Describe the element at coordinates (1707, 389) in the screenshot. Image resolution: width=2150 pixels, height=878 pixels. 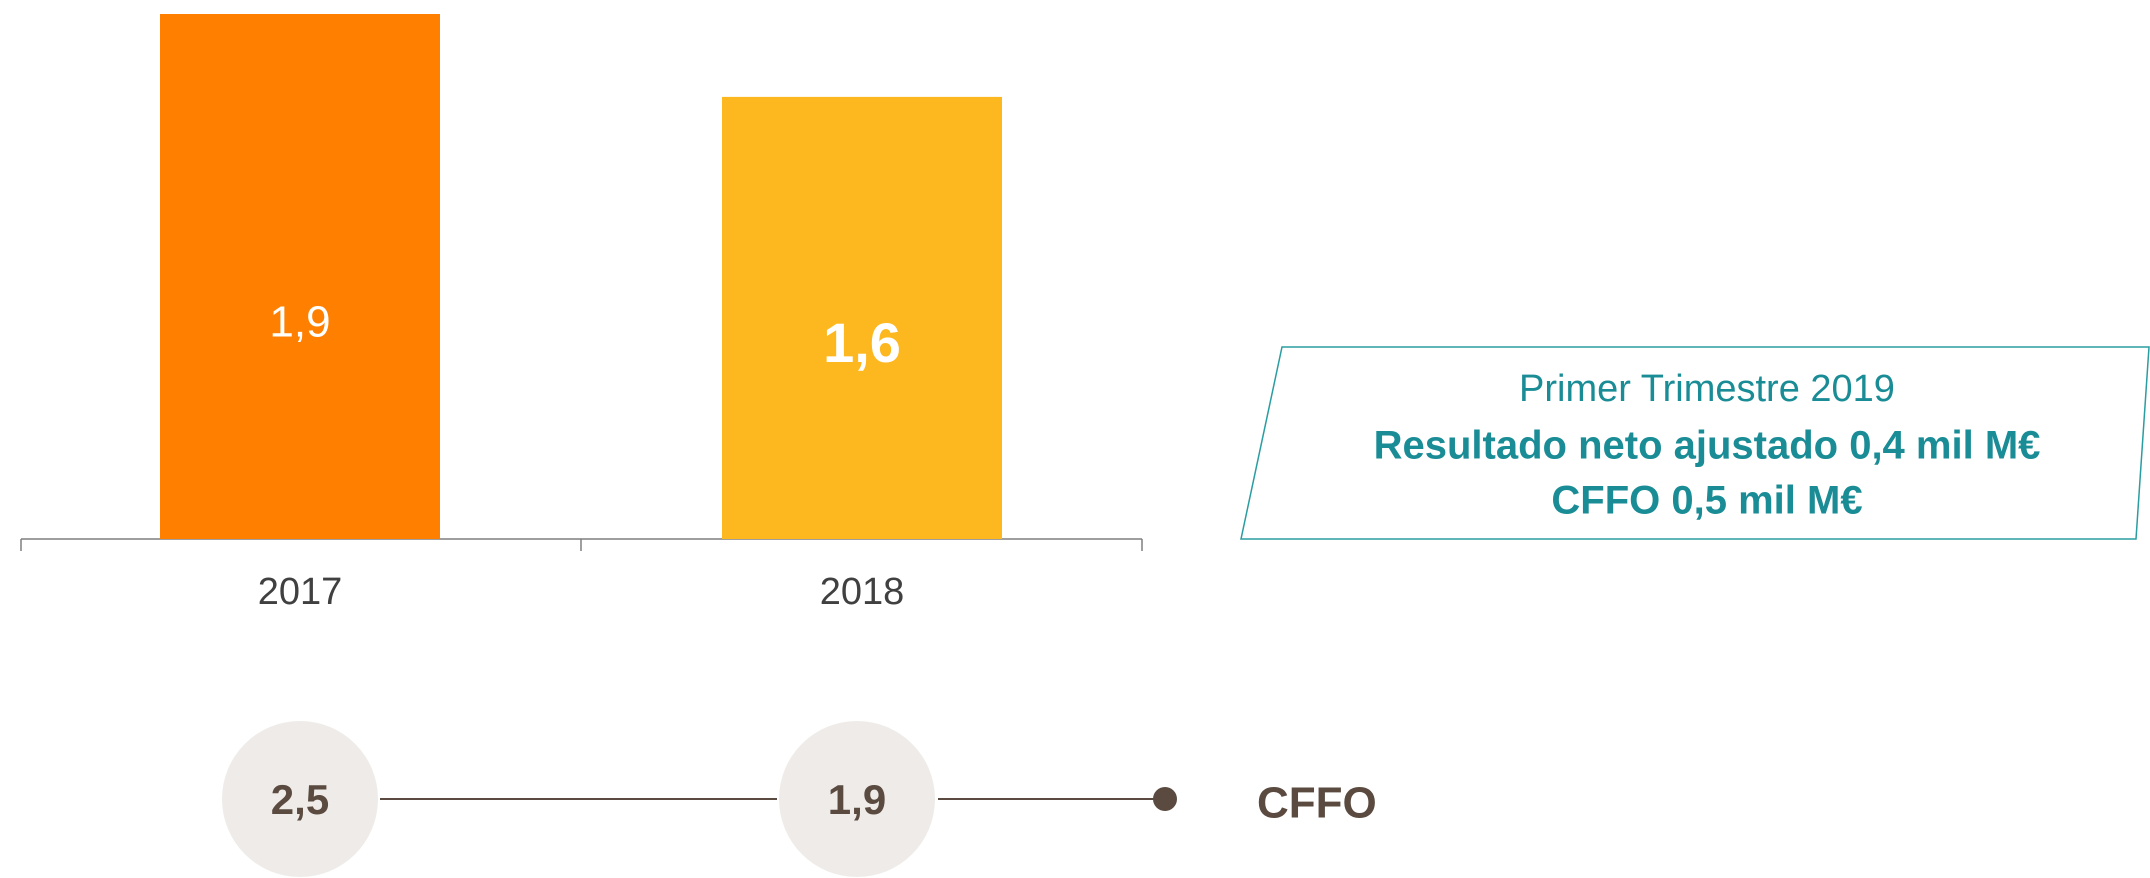
I see `annotation-line: Primer Trimestre 2019` at that location.